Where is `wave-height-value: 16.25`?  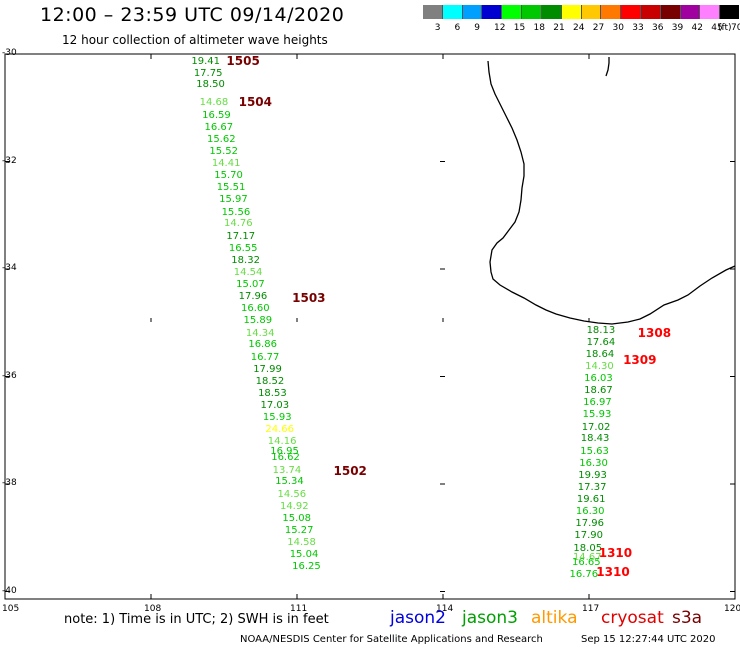 wave-height-value: 16.25 is located at coordinates (306, 567).